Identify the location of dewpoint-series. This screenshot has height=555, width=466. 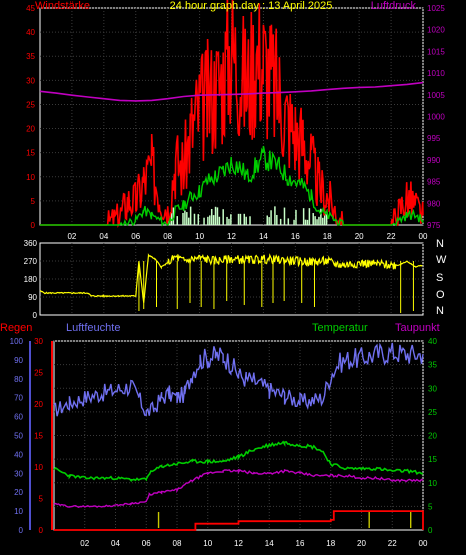
(238, 488).